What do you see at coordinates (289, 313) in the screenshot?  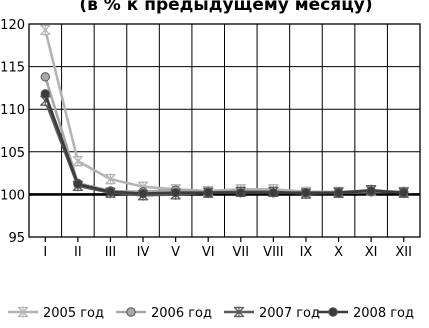 I see `legend-label: 2007 год` at bounding box center [289, 313].